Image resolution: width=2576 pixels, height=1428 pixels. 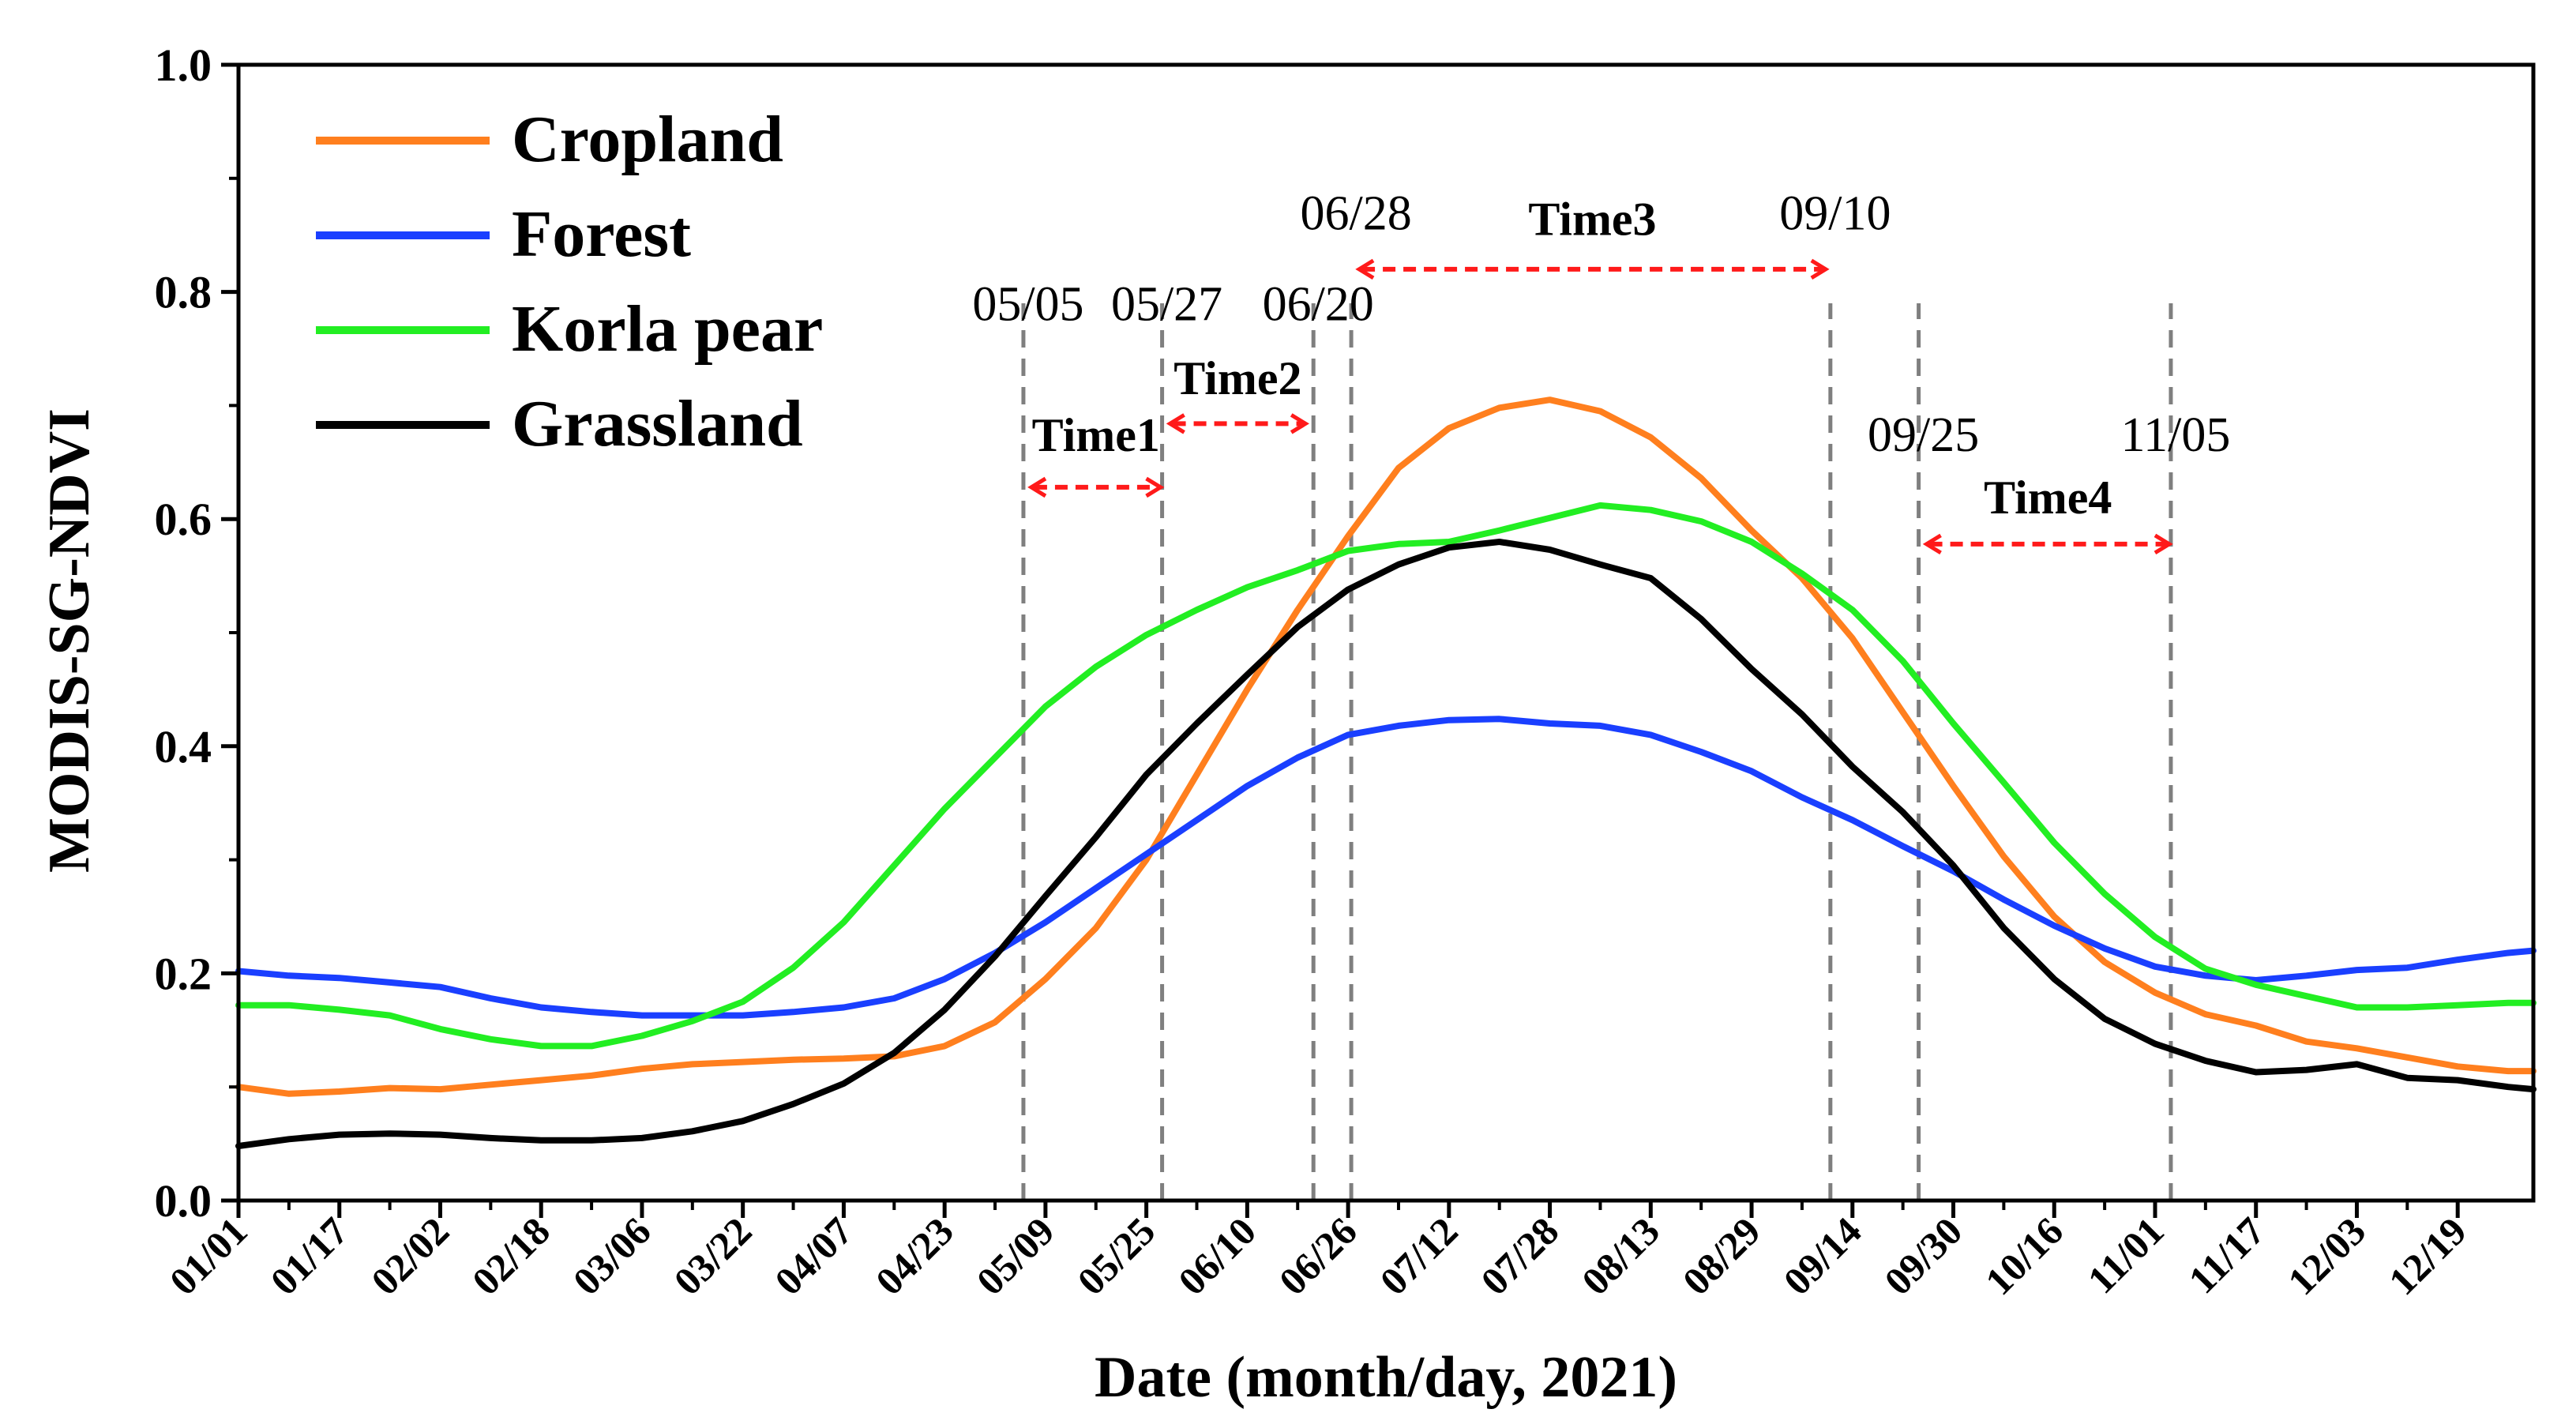 What do you see at coordinates (1096, 435) in the screenshot?
I see `period-label-time1: Time1` at bounding box center [1096, 435].